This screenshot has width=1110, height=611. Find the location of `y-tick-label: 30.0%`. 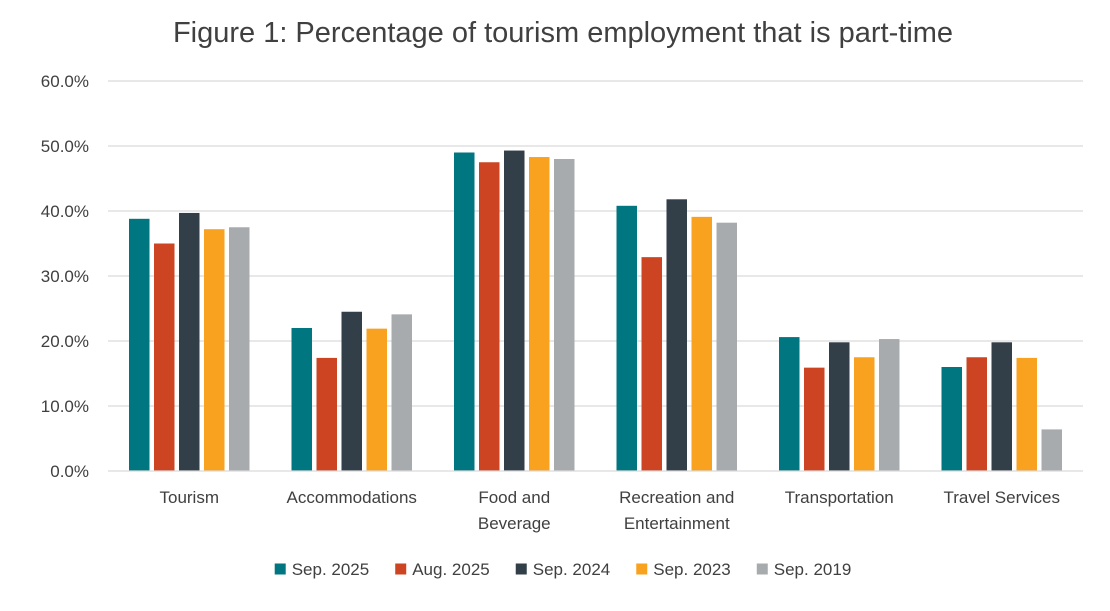

y-tick-label: 30.0% is located at coordinates (65, 276).